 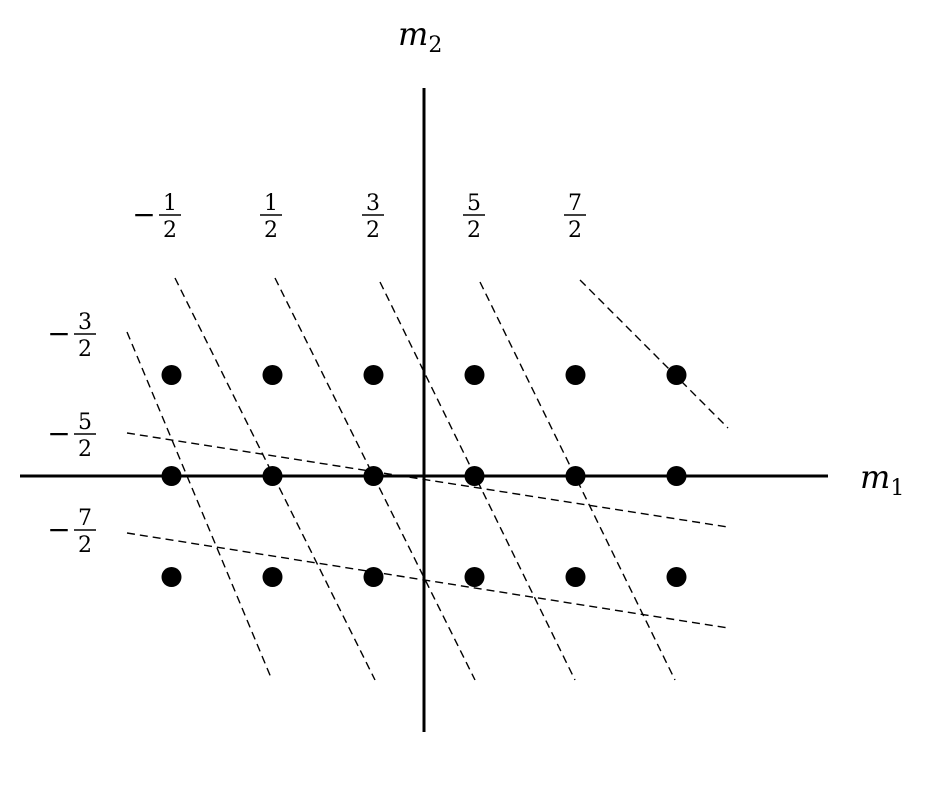 What do you see at coordinates (71, 336) in the screenshot?
I see `fraction-label: −32` at bounding box center [71, 336].